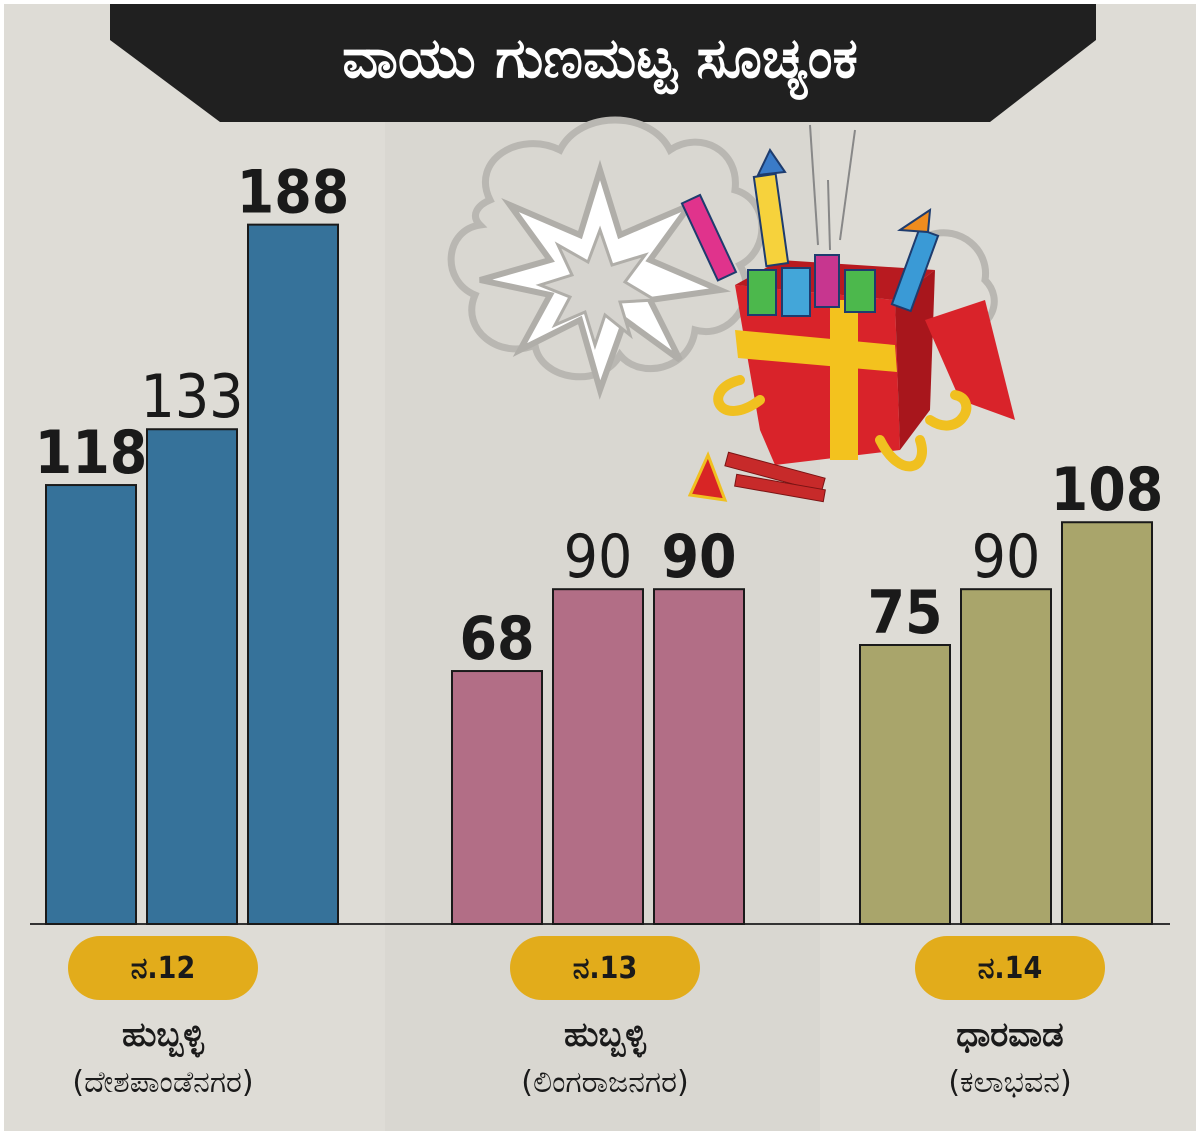 This screenshot has width=1200, height=1135. Describe the element at coordinates (904, 613) in the screenshot. I see `value-label-nov14-1: 75` at that location.